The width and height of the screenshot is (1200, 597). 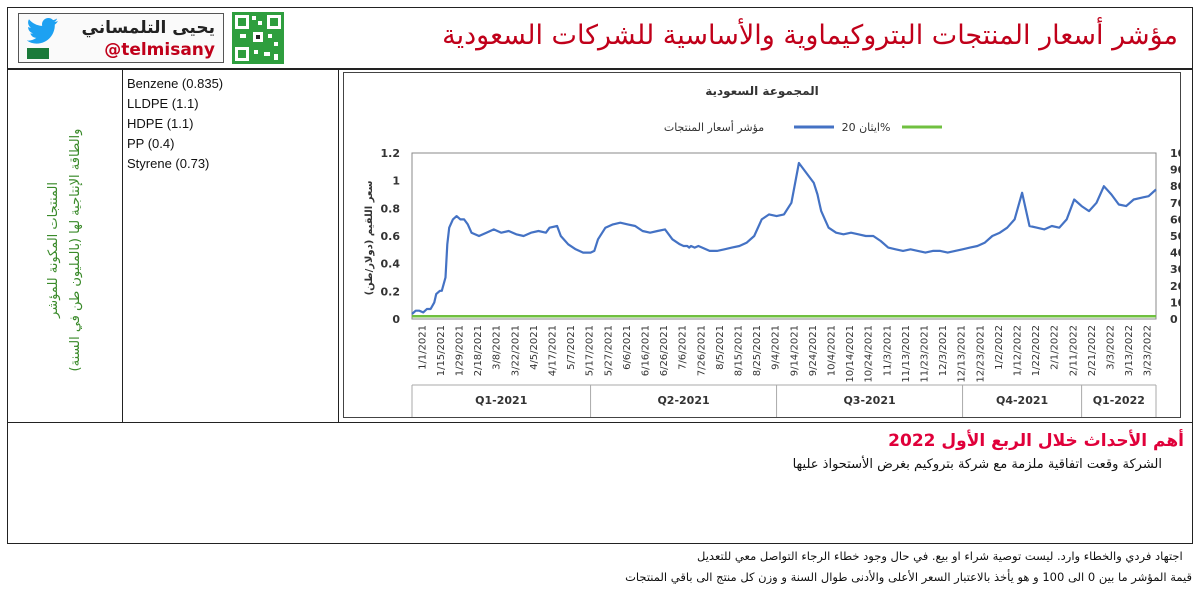 I want to click on x-tick-label: 10/24/2021, so click(x=869, y=354).